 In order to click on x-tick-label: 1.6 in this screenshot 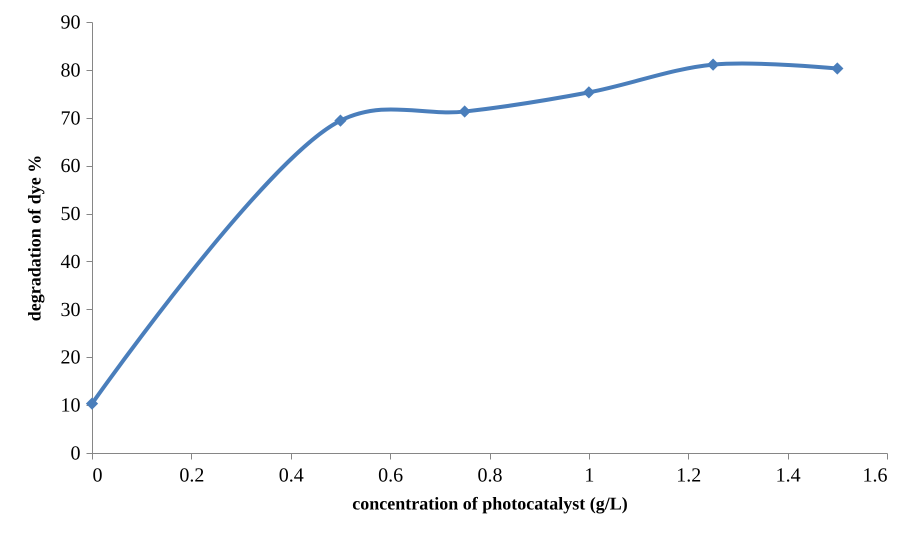, I will do `click(875, 475)`.